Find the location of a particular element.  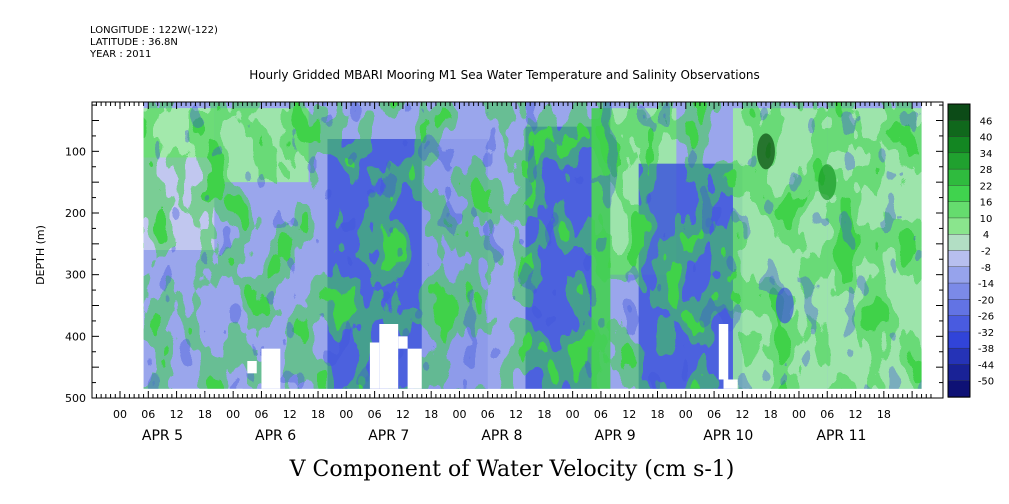

colorbar-label: 22 is located at coordinates (986, 186).